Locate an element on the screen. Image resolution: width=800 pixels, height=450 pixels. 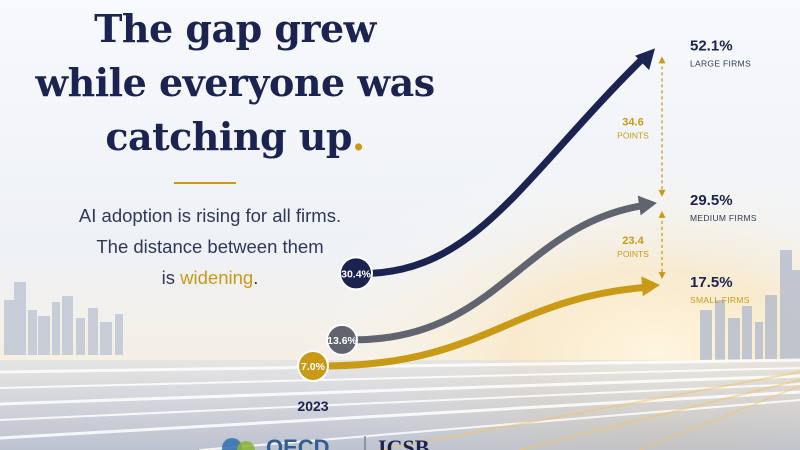
headline-line-2: while everyone was is located at coordinates (235, 82).